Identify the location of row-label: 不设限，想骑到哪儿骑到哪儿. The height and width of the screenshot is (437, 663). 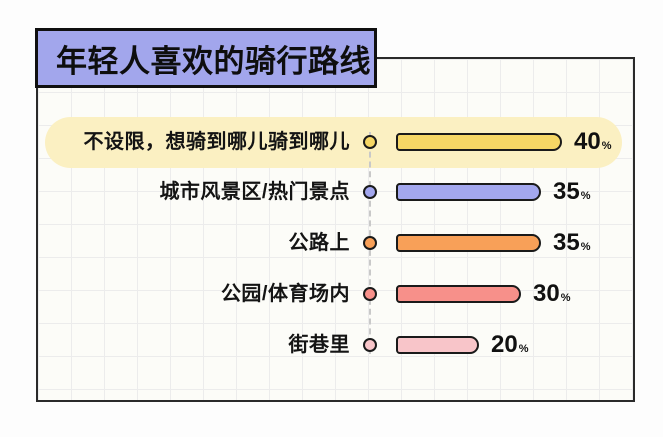
(216, 142).